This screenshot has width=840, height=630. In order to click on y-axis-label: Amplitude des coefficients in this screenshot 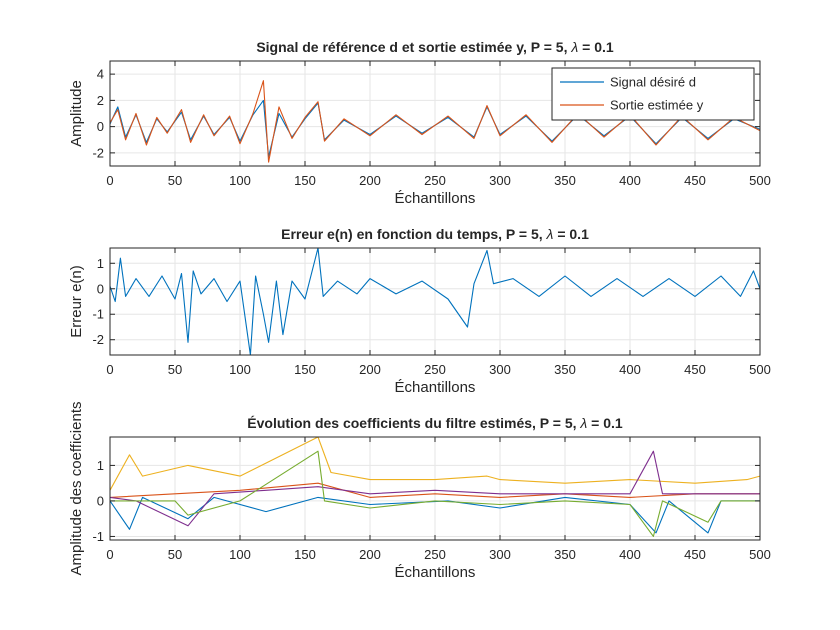, I will do `click(76, 489)`.